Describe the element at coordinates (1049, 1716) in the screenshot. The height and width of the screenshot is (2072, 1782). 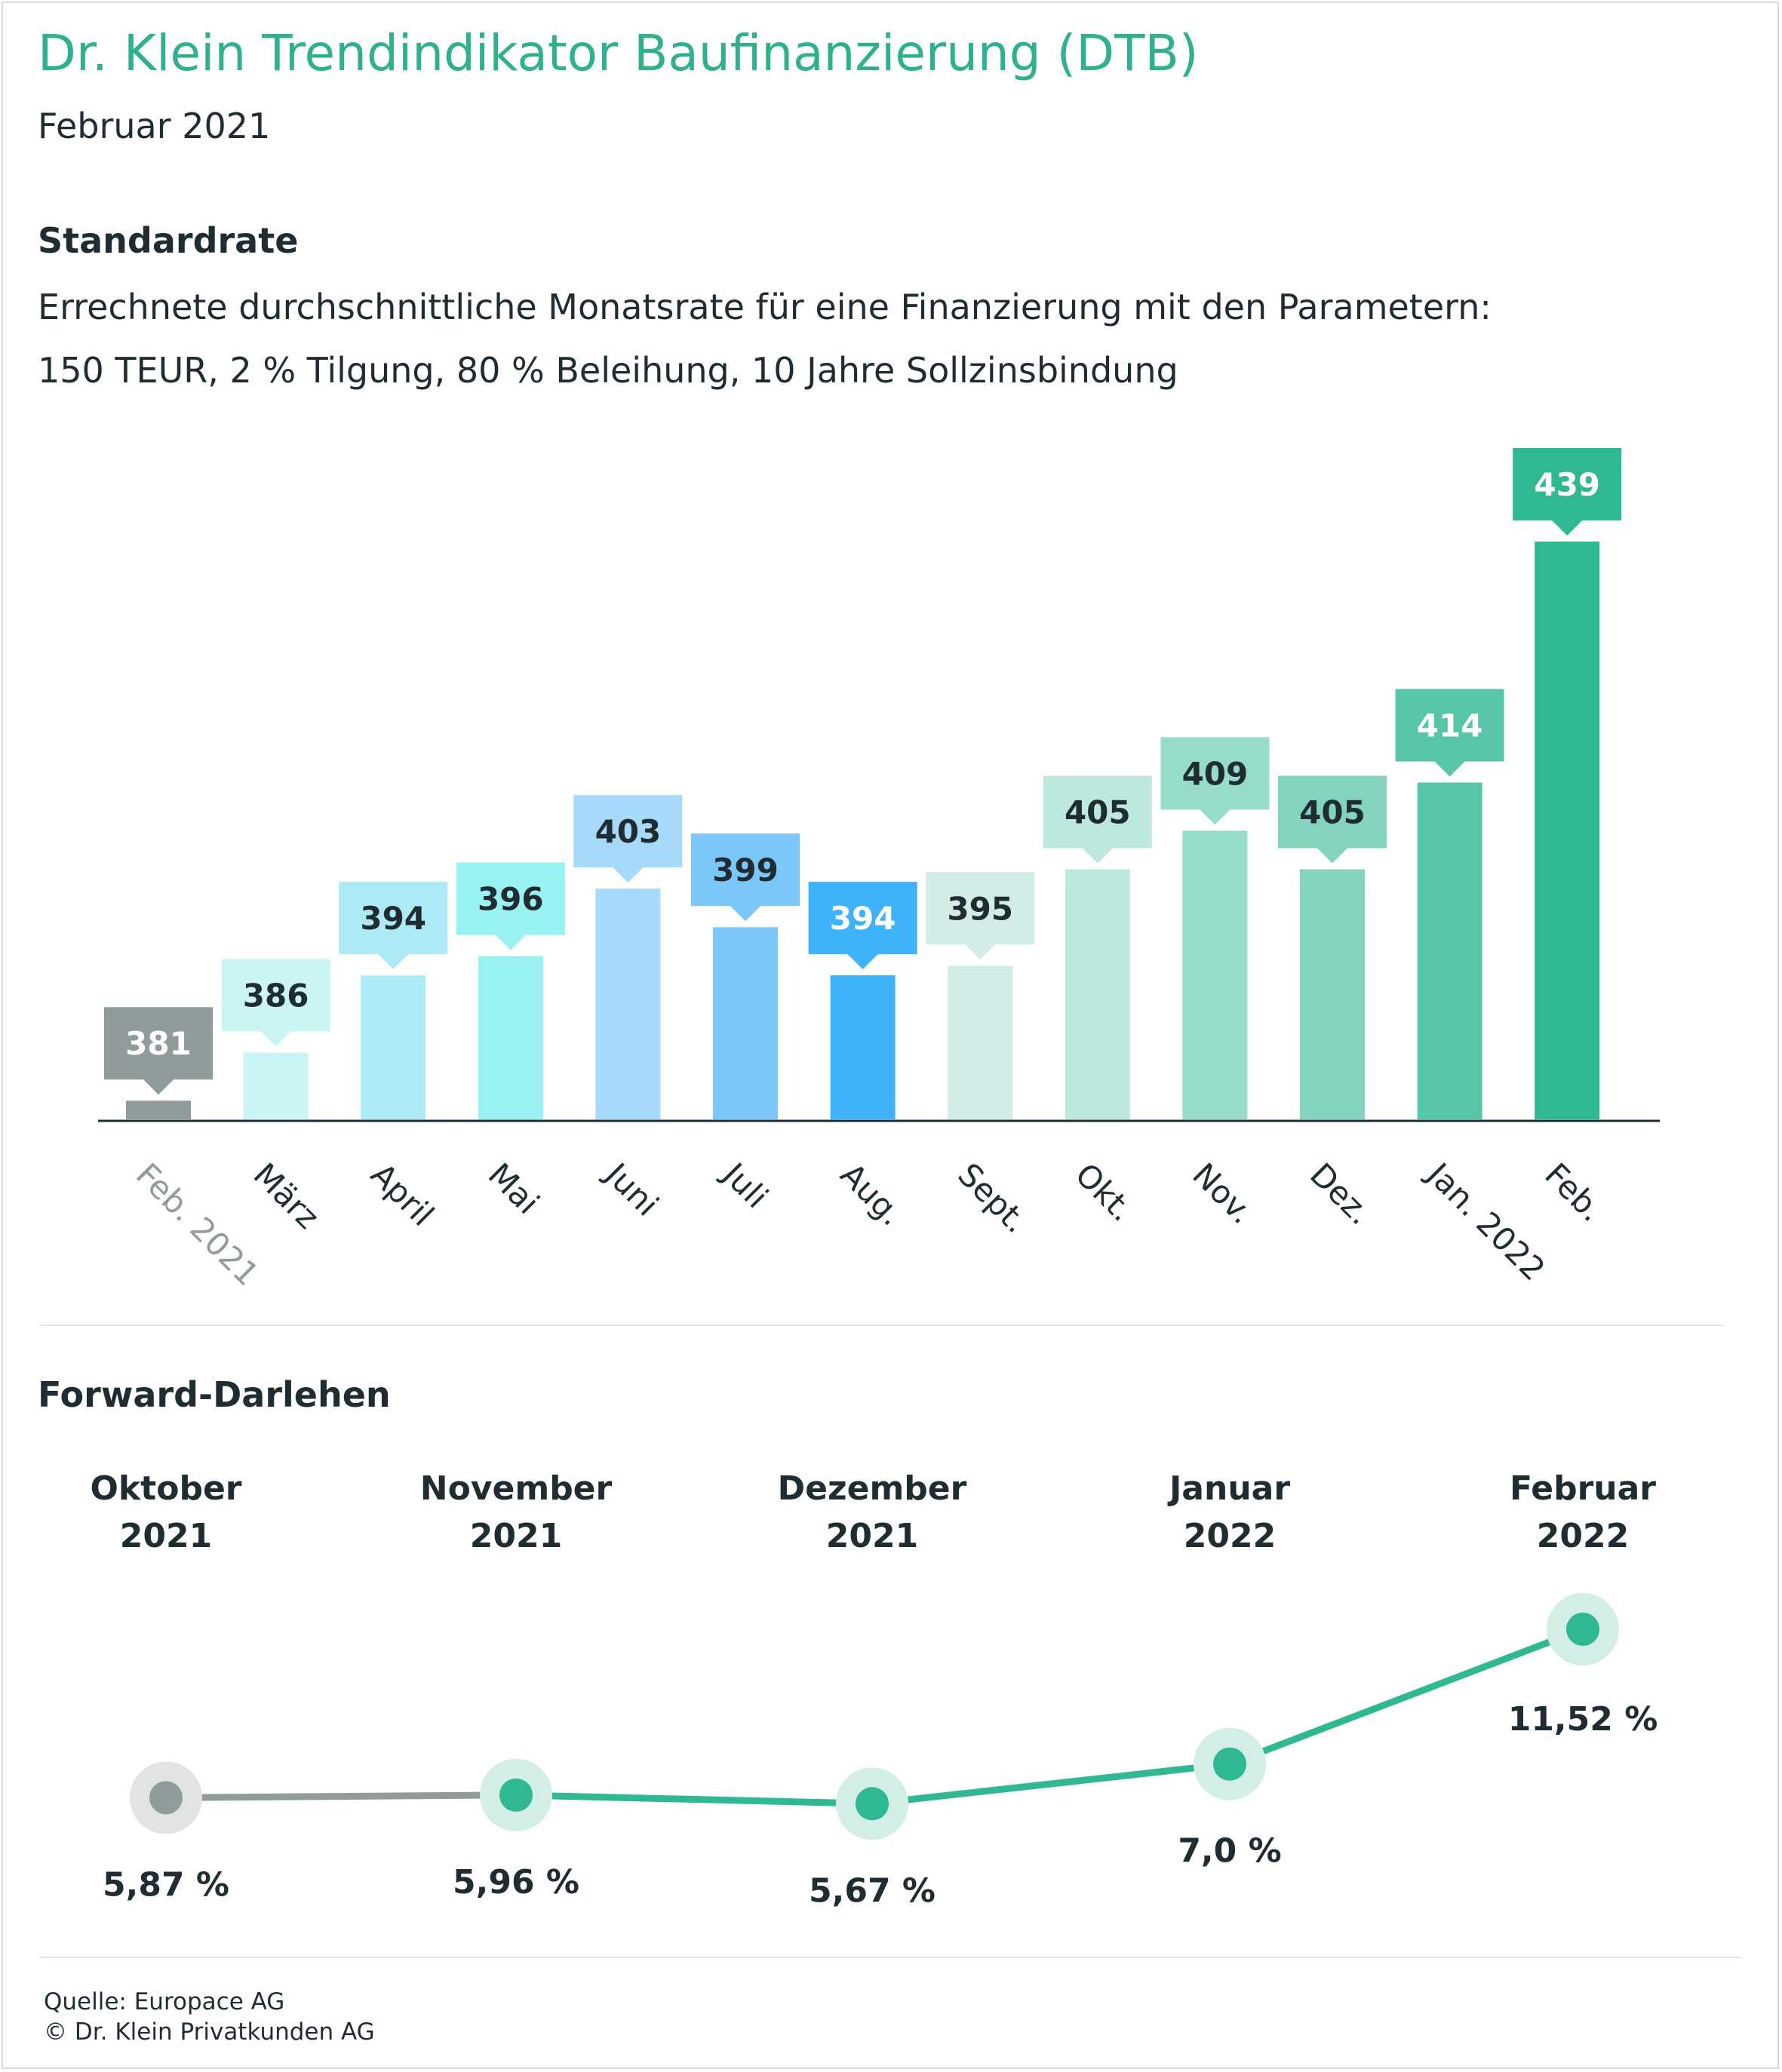
I see `series-line` at that location.